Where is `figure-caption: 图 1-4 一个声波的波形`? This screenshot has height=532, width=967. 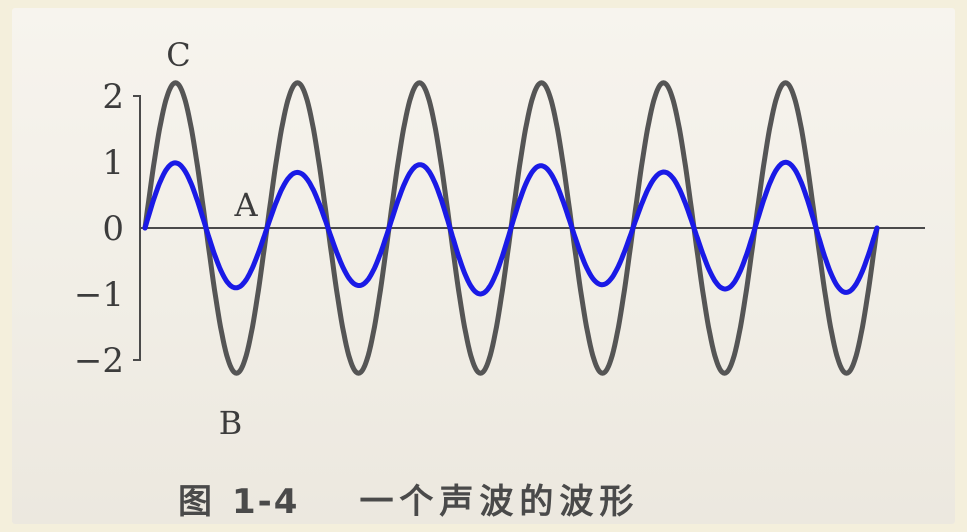
figure-caption: 图 1-4 一个声波的波形 is located at coordinates (558, 498).